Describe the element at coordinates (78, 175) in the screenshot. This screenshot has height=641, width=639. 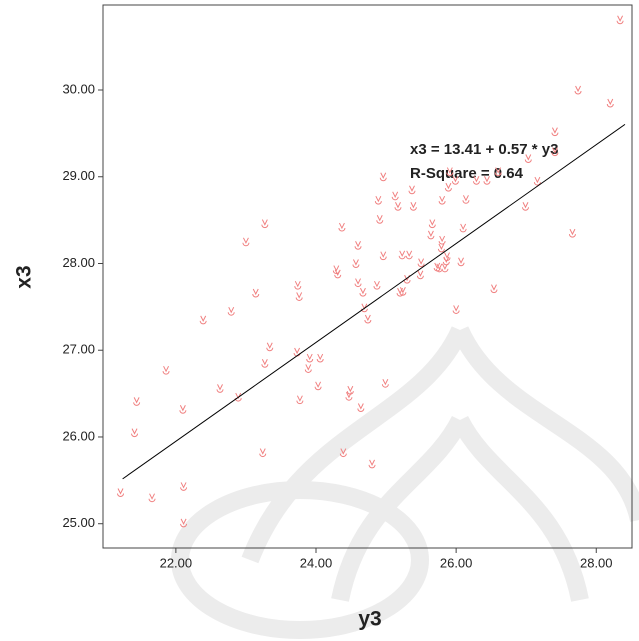
I see `y-tick-label: 29.00` at that location.